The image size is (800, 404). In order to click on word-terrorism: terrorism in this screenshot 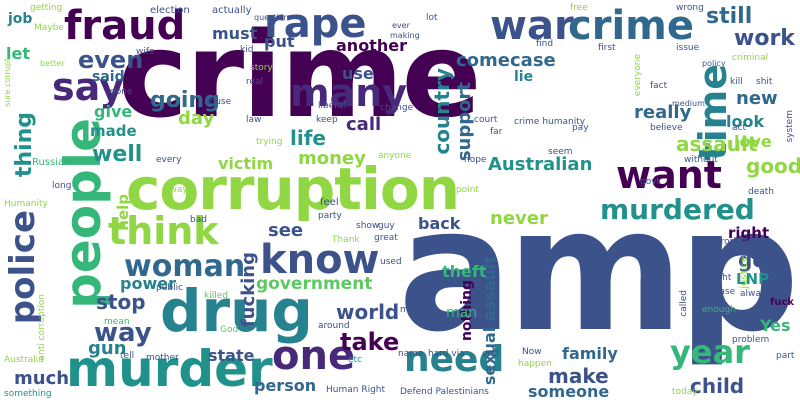, I will do `click(729, 242)`.